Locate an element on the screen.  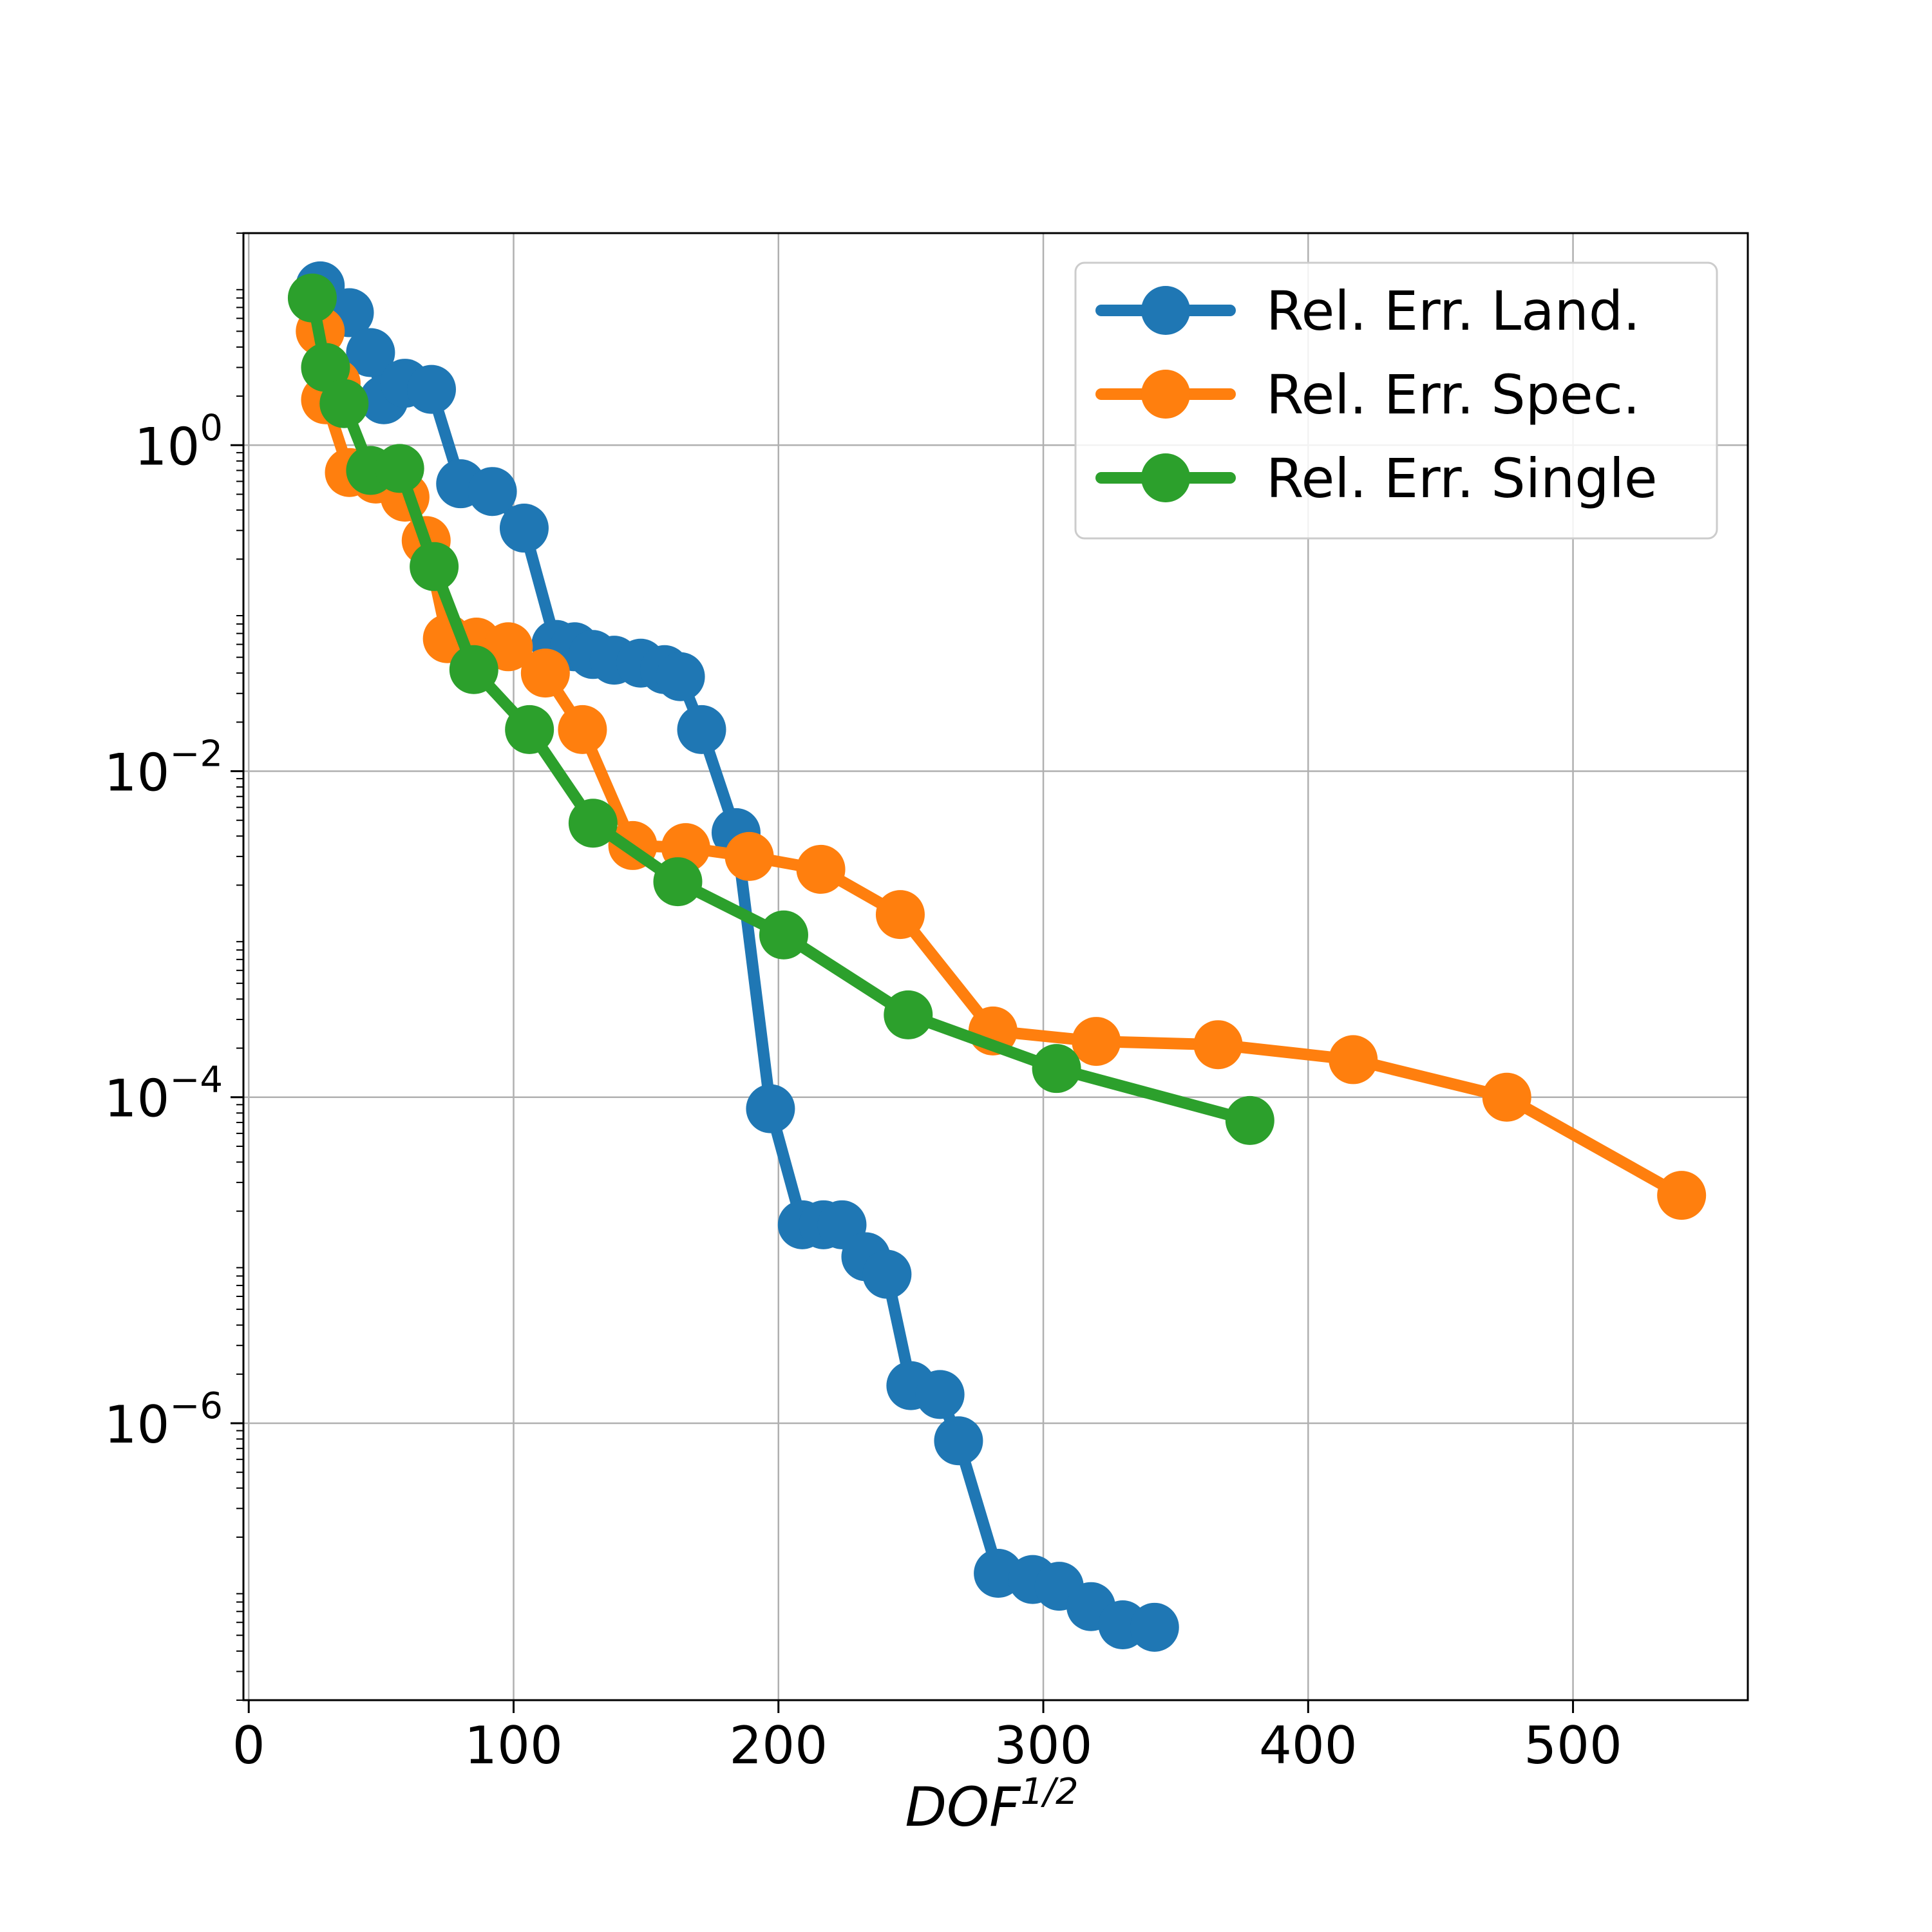
x-tick-label: 500 is located at coordinates (1573, 1746).